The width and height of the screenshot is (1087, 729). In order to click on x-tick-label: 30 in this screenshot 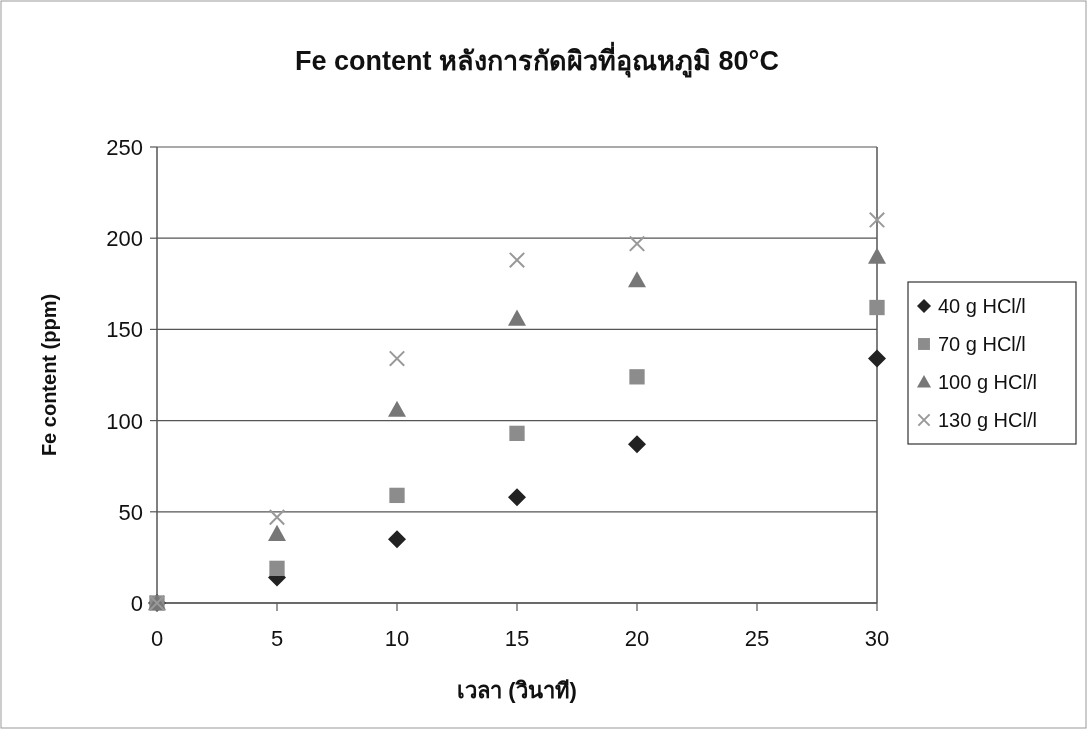, I will do `click(877, 638)`.